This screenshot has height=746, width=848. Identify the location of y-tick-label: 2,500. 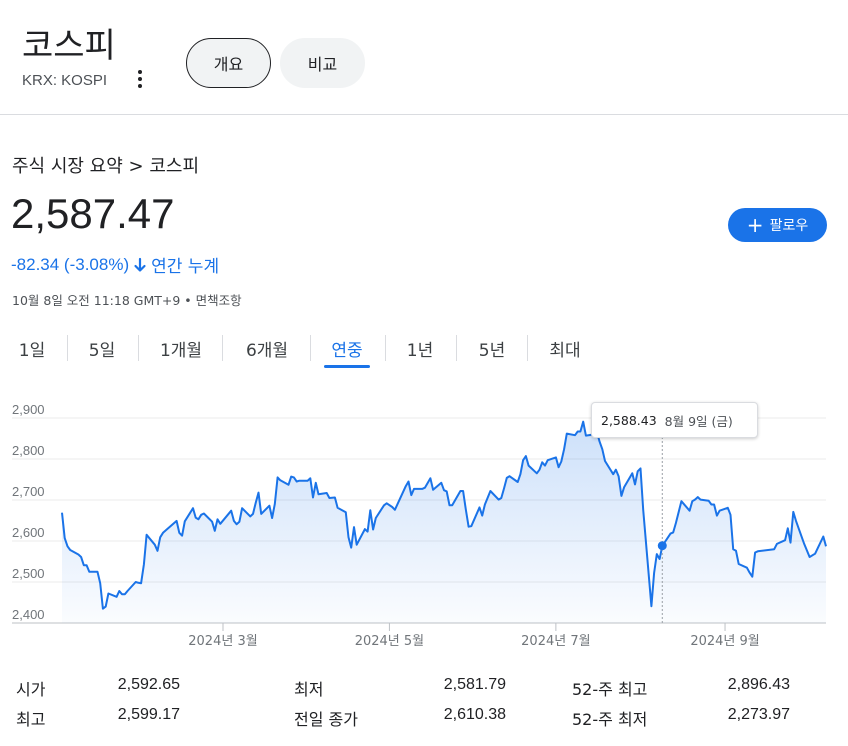
(28, 573).